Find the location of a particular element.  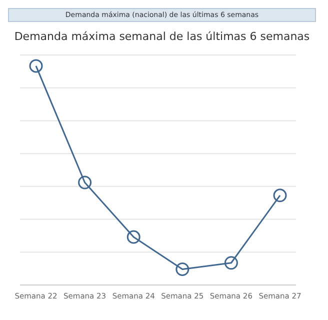

chart-title: Demanda máxima semanal de las últimas 6 semanas is located at coordinates (162, 36).